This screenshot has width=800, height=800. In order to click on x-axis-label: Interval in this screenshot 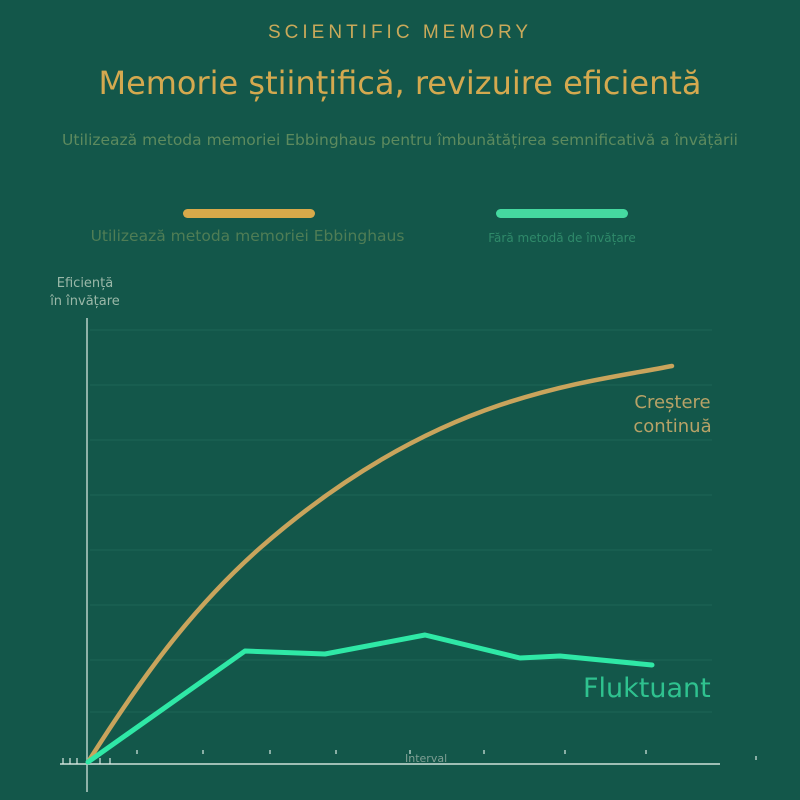, I will do `click(426, 758)`.